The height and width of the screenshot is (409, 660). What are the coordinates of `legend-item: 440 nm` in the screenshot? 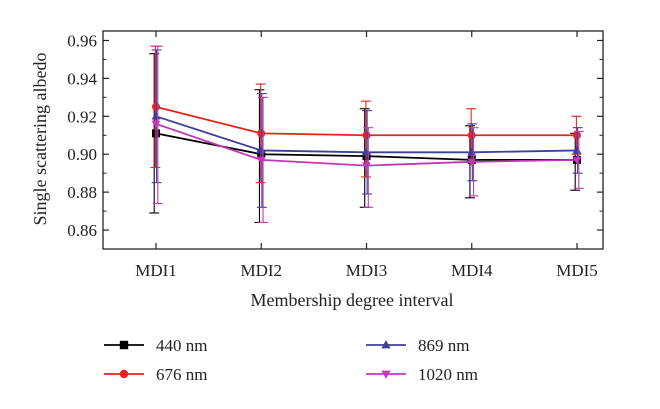 It's located at (155, 345).